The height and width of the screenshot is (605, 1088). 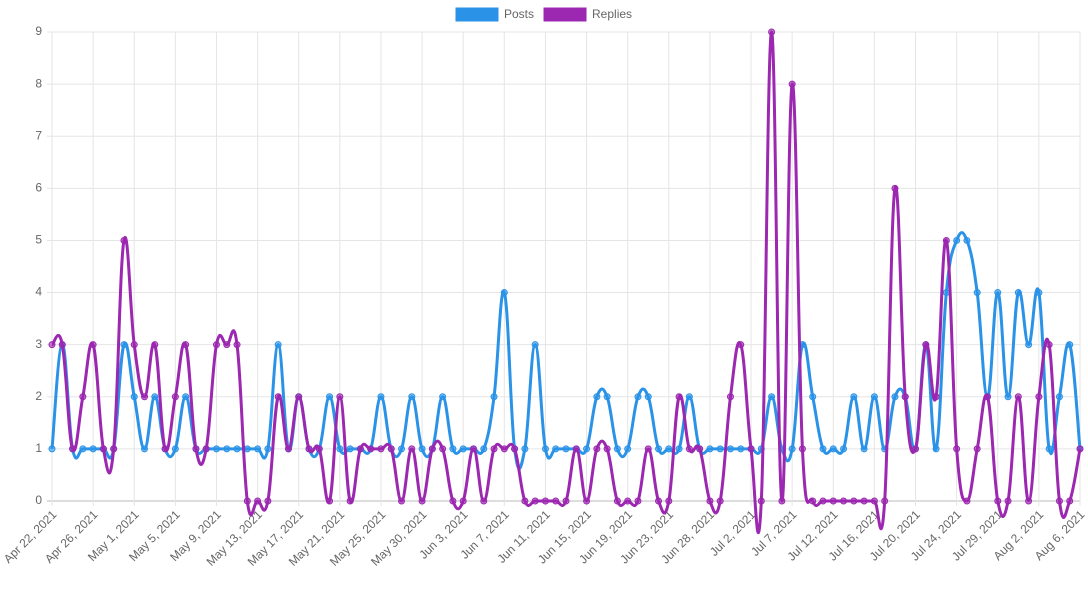 I want to click on y-tick-label: 2, so click(x=38, y=396).